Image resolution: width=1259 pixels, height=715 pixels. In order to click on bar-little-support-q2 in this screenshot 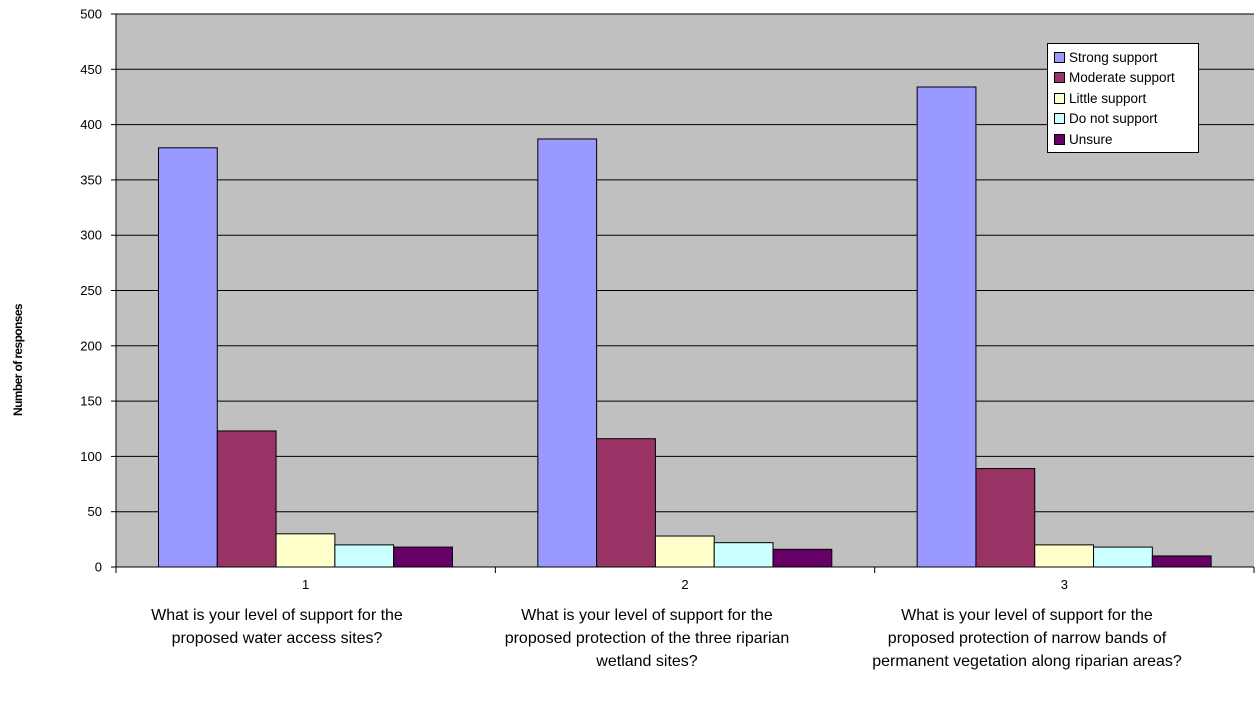, I will do `click(684, 551)`.